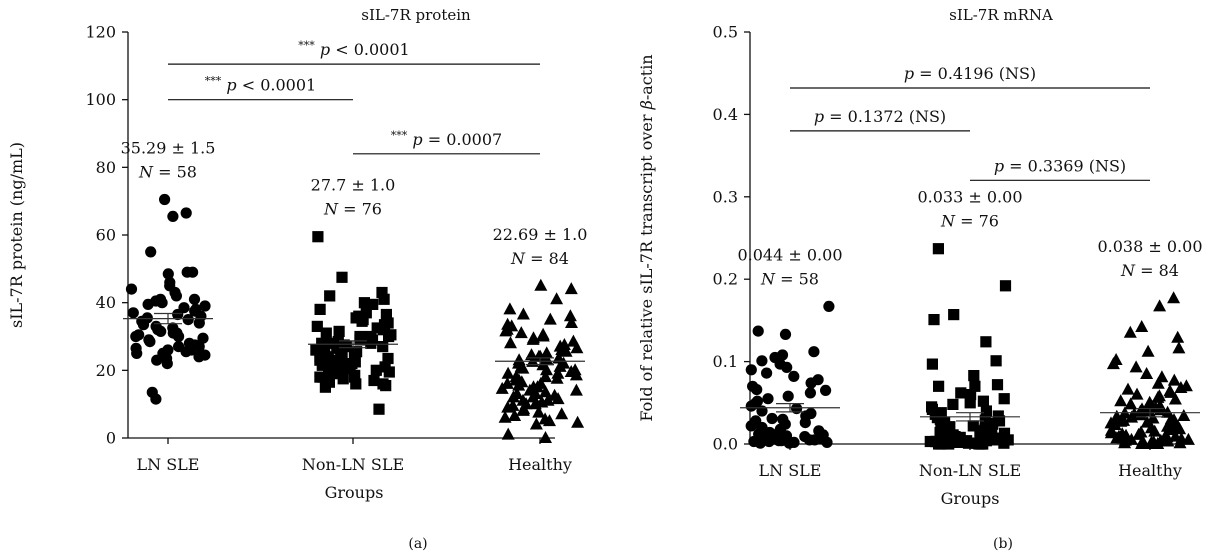  Describe the element at coordinates (725, 196) in the screenshot. I see `y-tick-label: 0.3` at that location.